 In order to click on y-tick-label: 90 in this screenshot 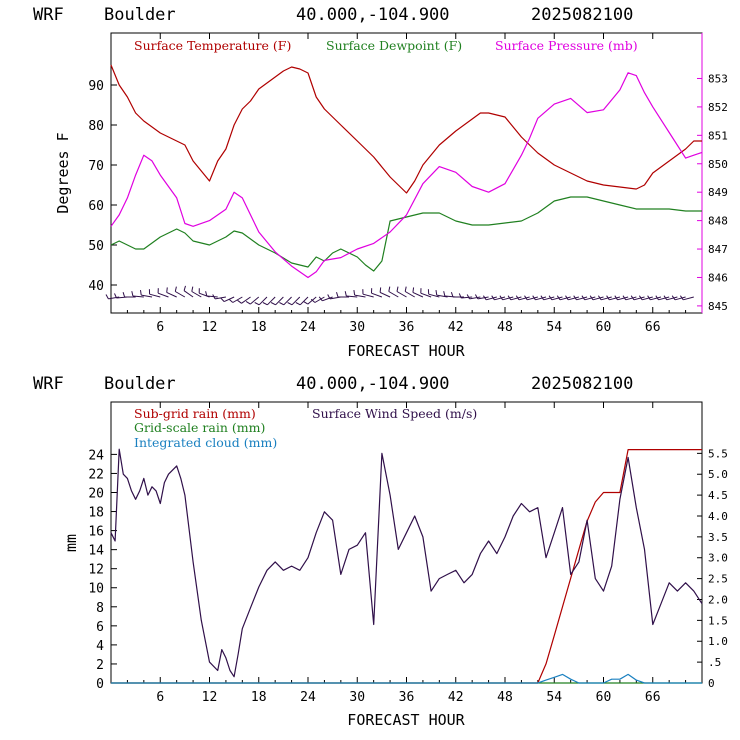, I will do `click(96, 86)`.